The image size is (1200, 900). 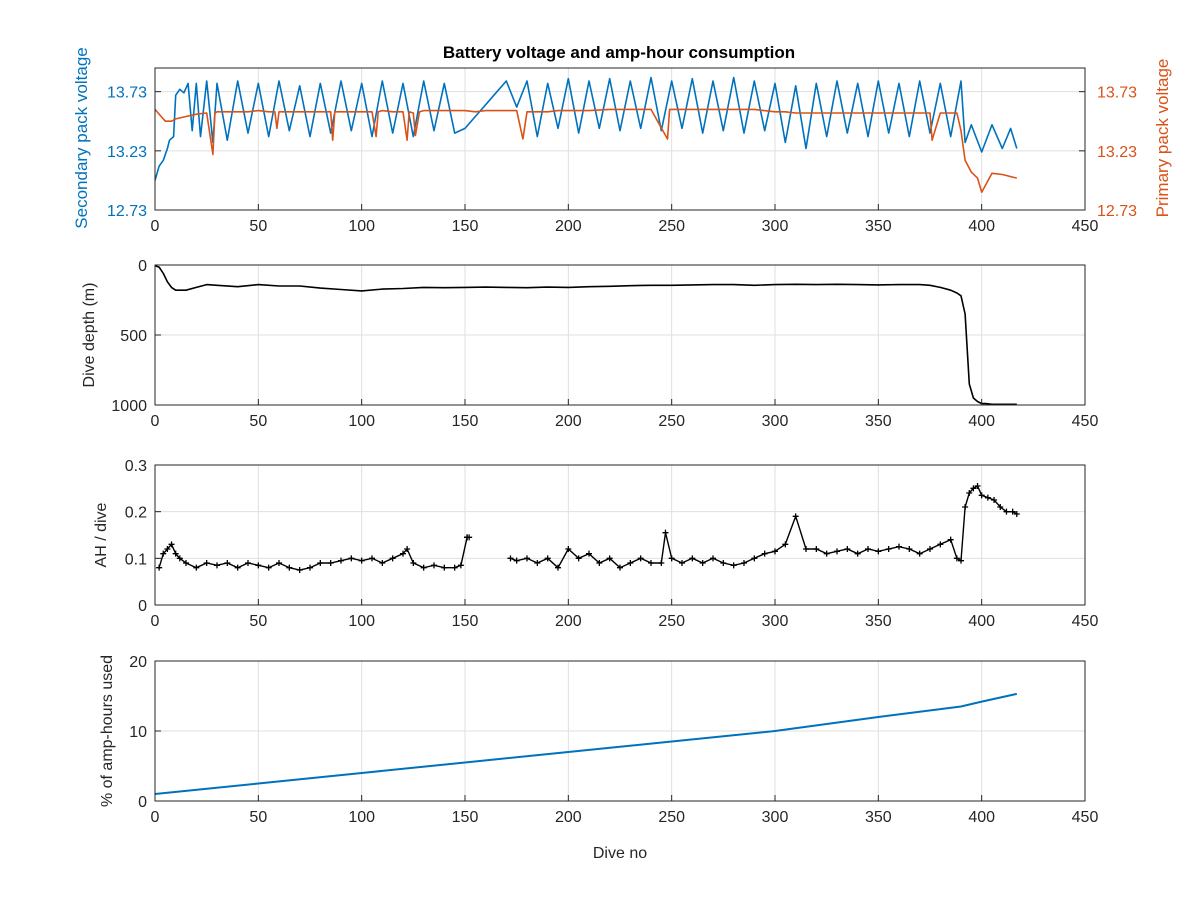 What do you see at coordinates (136, 466) in the screenshot?
I see `y-tick-label: 0.3` at bounding box center [136, 466].